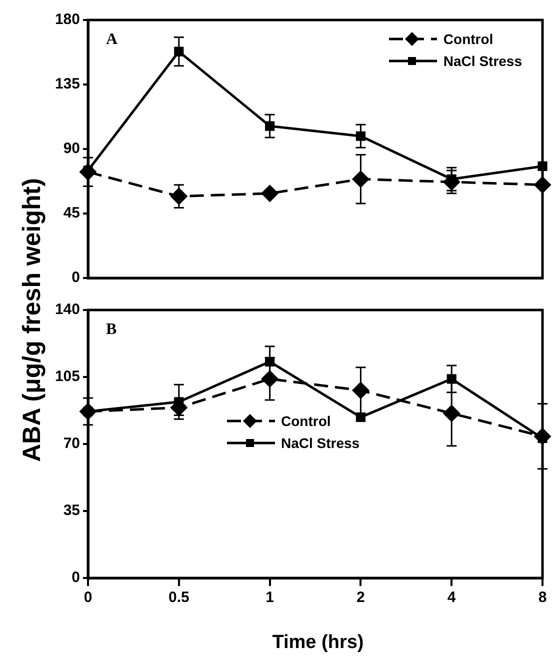  I want to click on x-tick-label: 2, so click(360, 597).